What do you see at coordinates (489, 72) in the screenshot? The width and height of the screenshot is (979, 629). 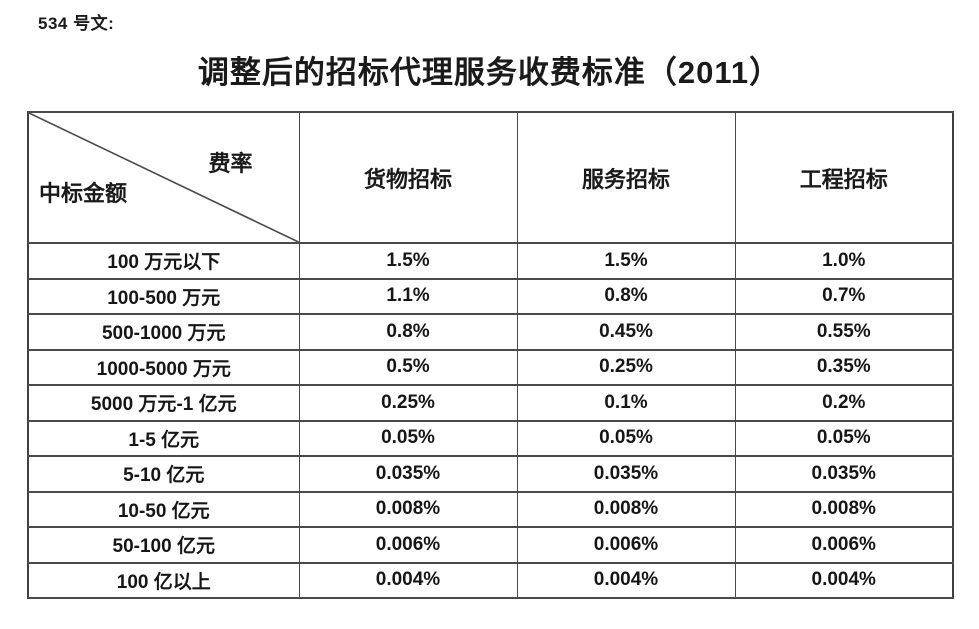 I see `page-title: 调整后的招标代理服务收费标准（2011）` at bounding box center [489, 72].